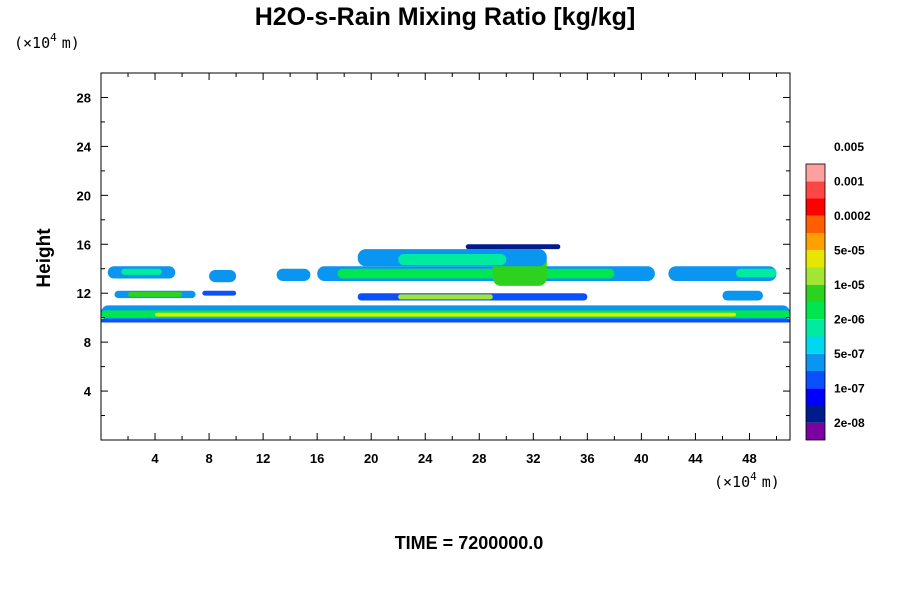 Image resolution: width=900 pixels, height=600 pixels. I want to click on colorbar-frame, so click(815, 302).